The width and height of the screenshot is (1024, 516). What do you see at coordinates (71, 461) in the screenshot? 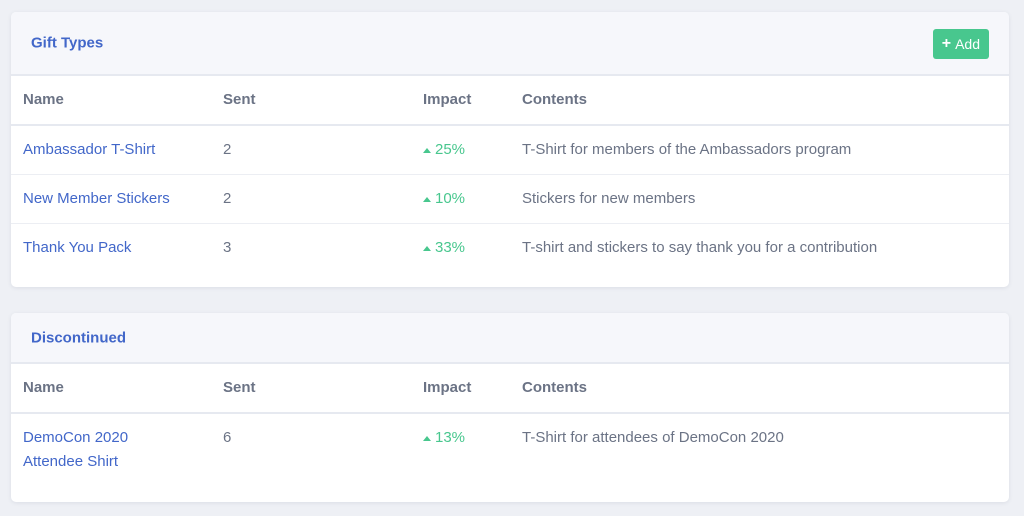
I see `gift-name-line2: Attendee Shirt` at bounding box center [71, 461].